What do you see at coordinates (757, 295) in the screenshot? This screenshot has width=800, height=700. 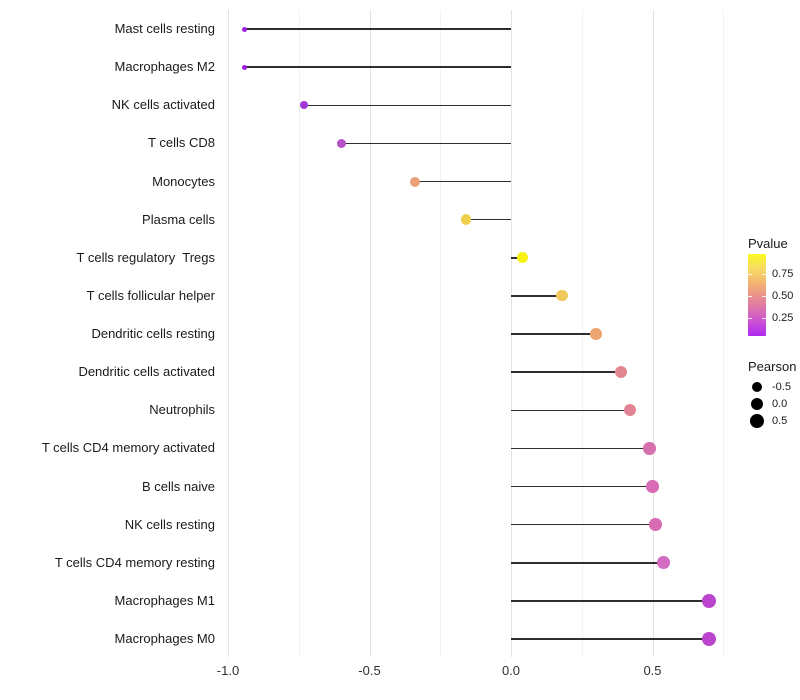 I see `pvalue-colorbar` at bounding box center [757, 295].